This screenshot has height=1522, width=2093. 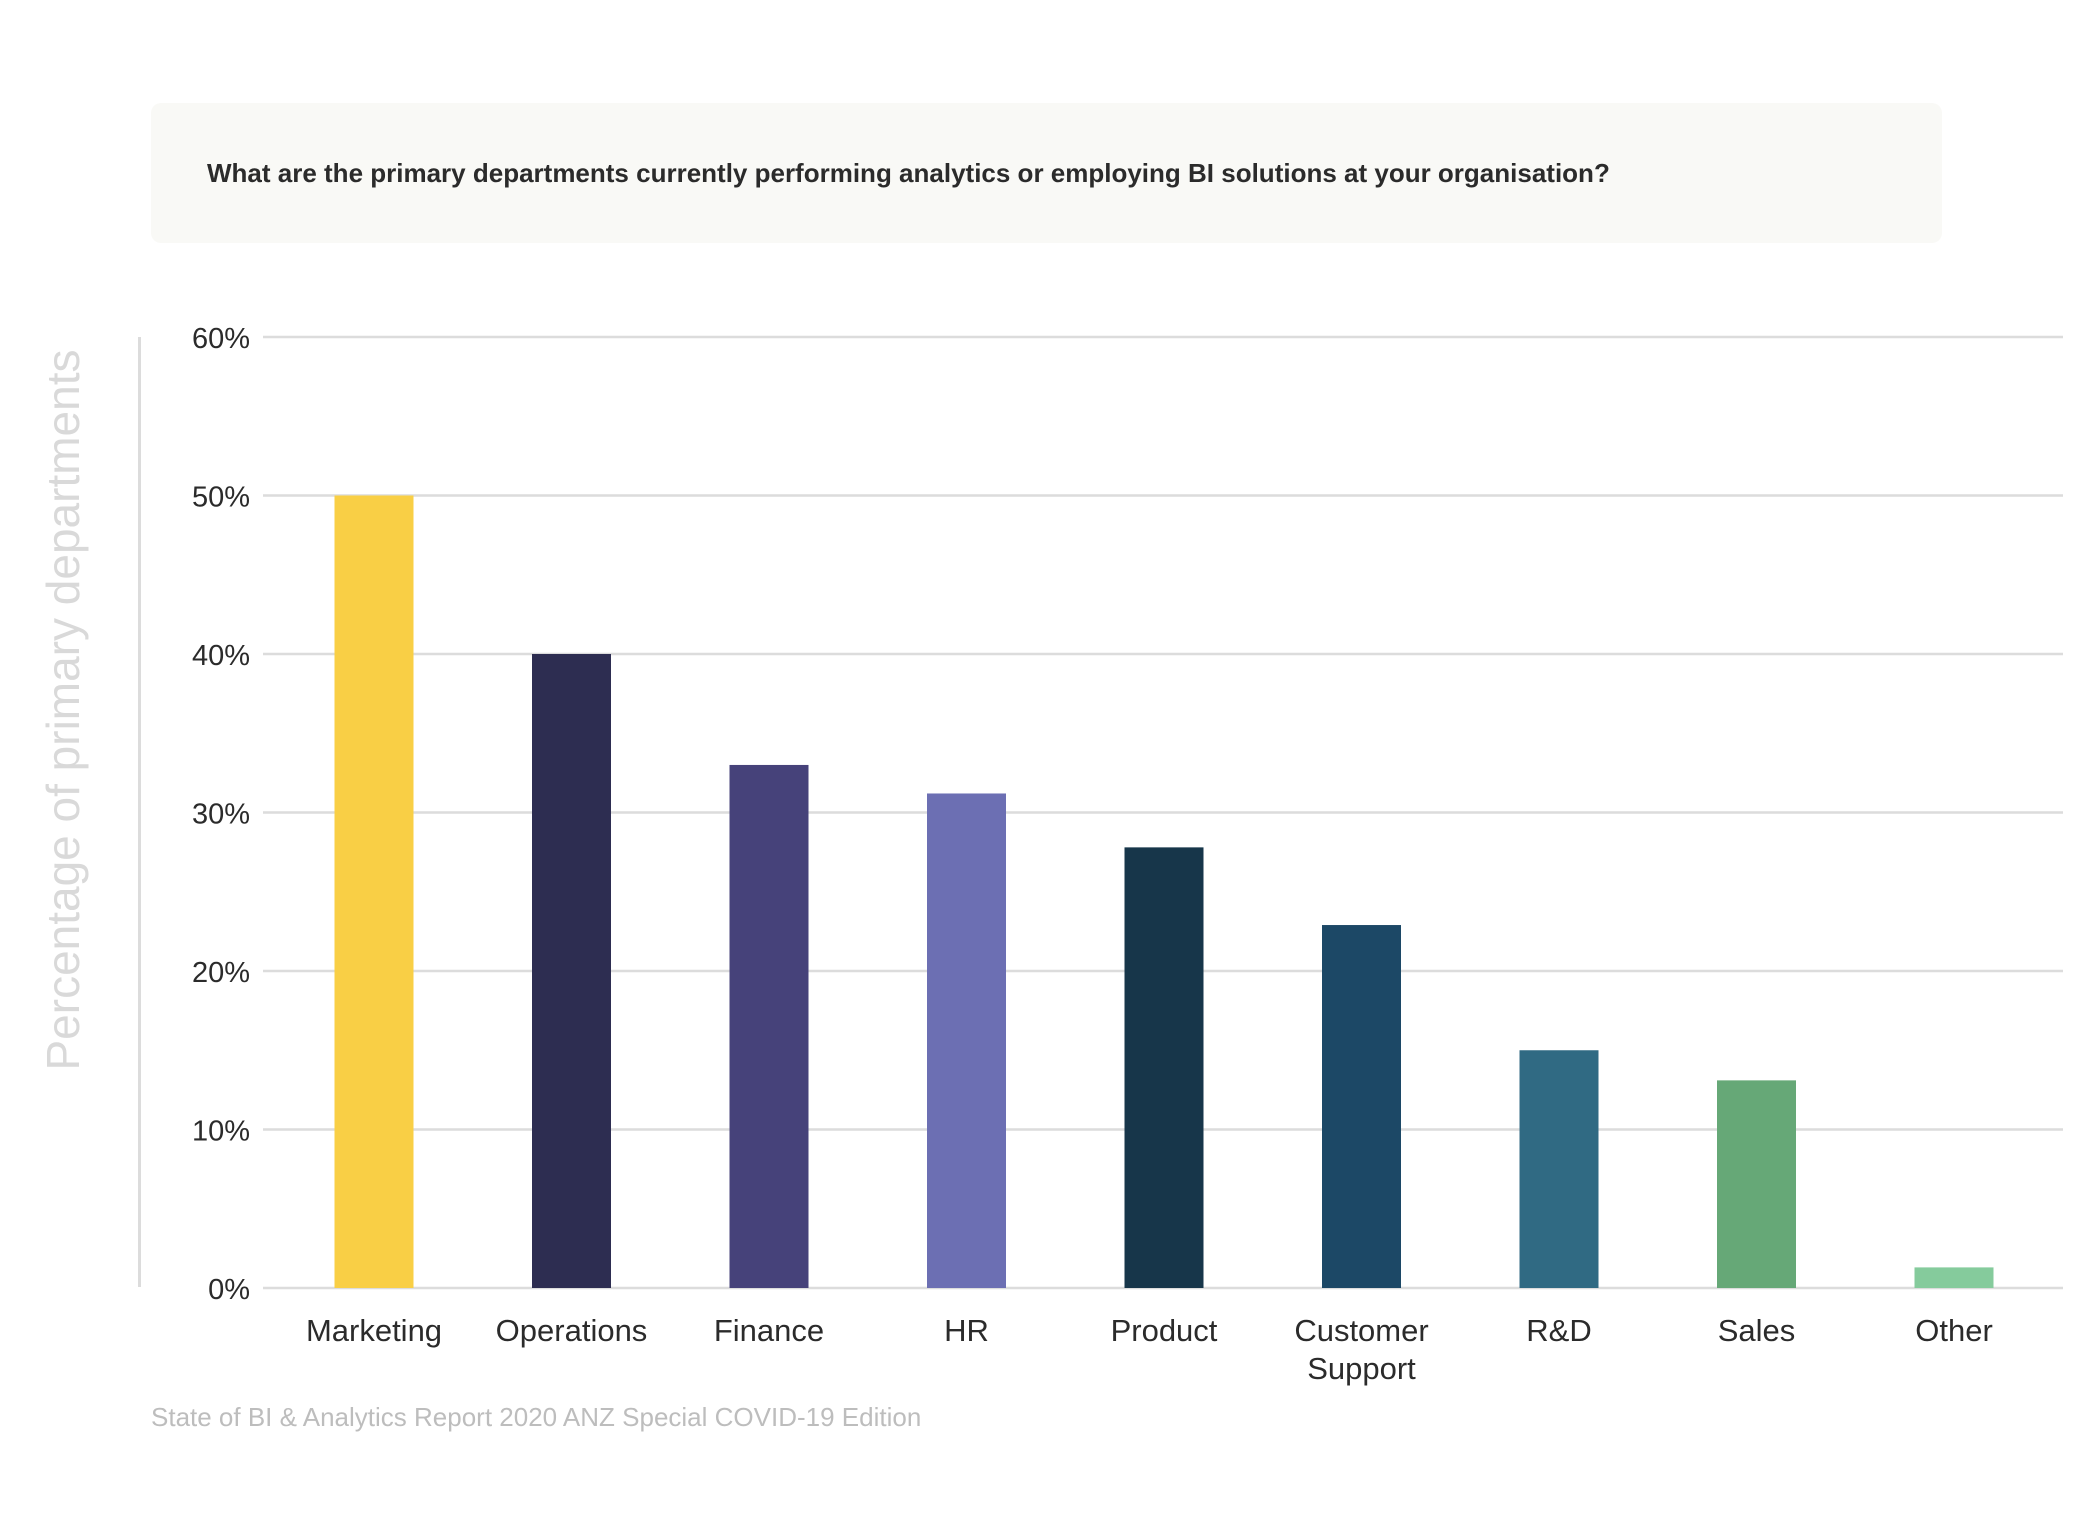 I want to click on x-tick-label: HR, so click(x=966, y=1330).